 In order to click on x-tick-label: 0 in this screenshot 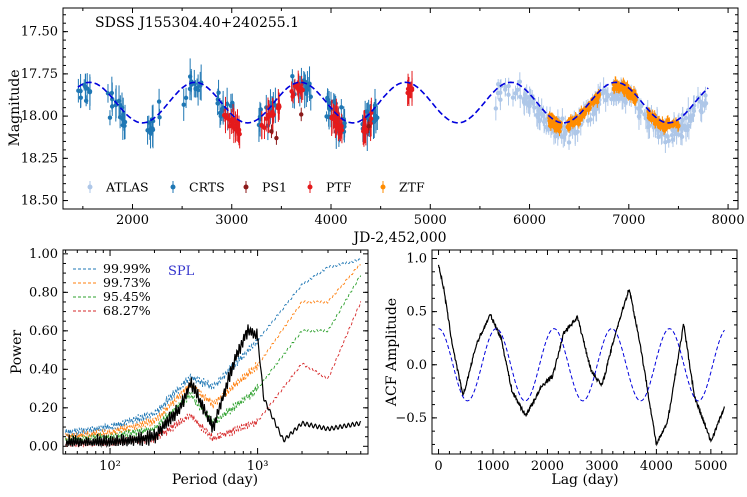, I will do `click(438, 466)`.